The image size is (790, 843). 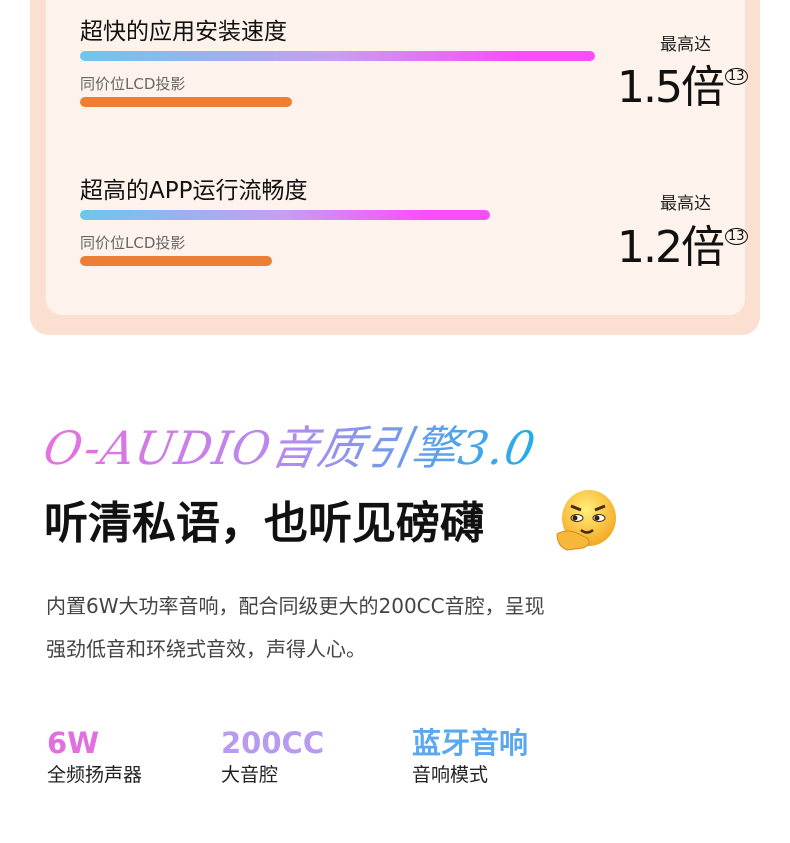 I want to click on comparison-title: 超高的APP运行流畅度, so click(x=194, y=191).